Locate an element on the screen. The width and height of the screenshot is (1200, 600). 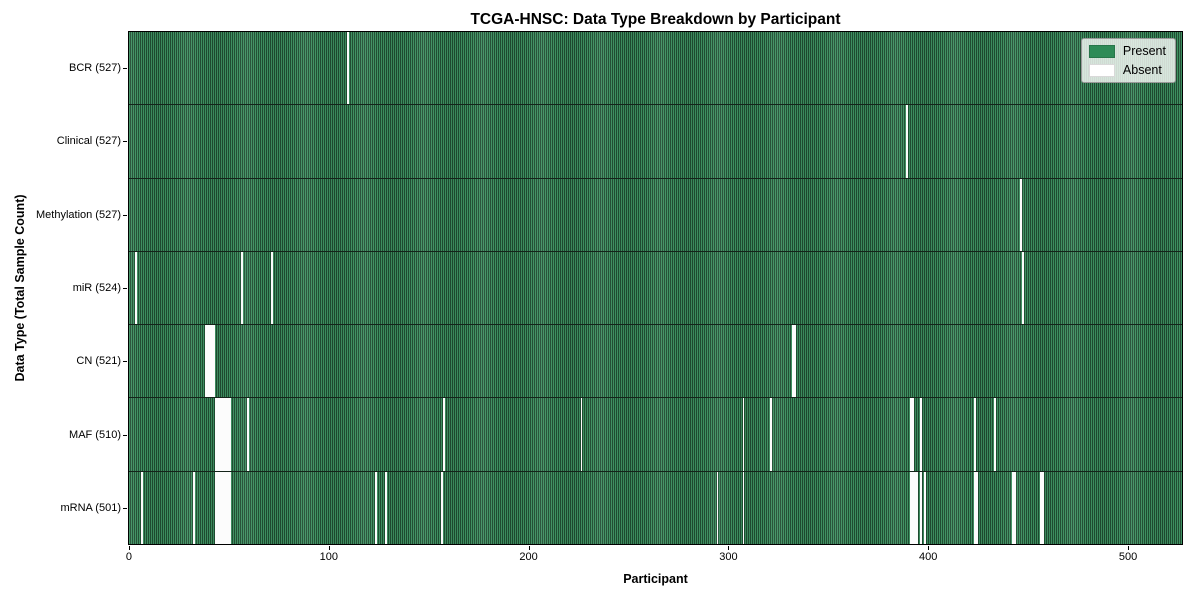
y-tick-label-maf: MAF (510) is located at coordinates (95, 434).